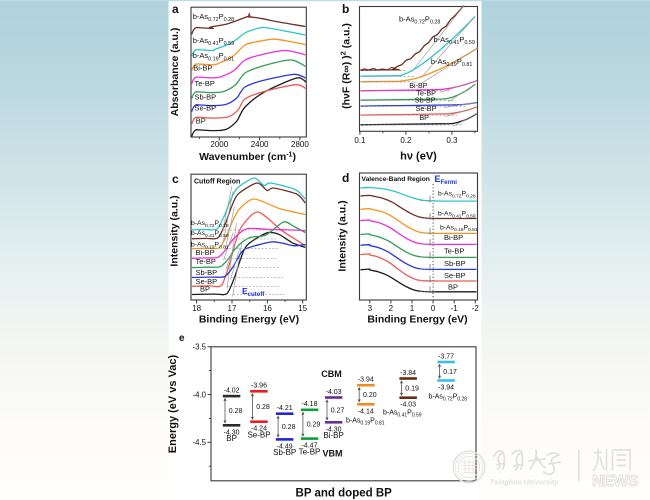  What do you see at coordinates (300, 144) in the screenshot?
I see `svg-text: 2800` at bounding box center [300, 144].